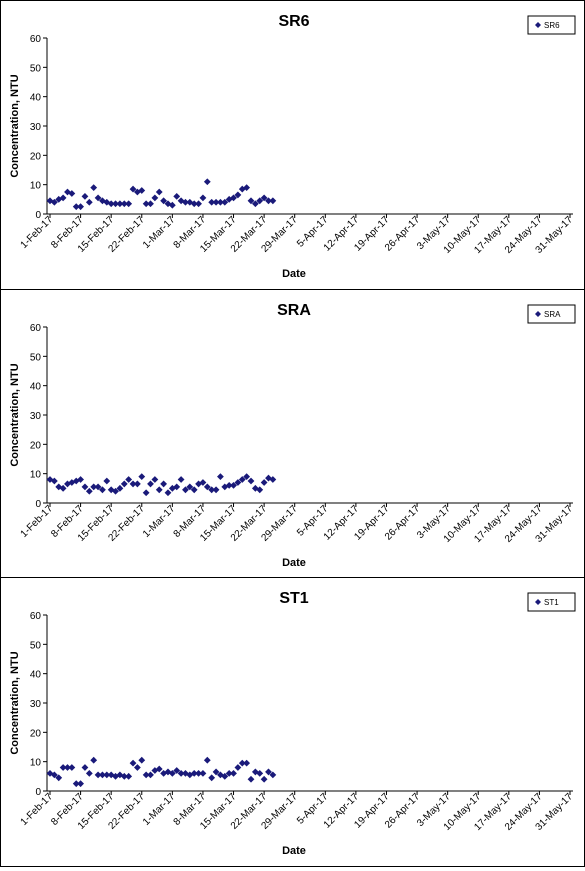  What do you see at coordinates (293, 598) in the screenshot?
I see `chart-title-st1: ST1` at bounding box center [293, 598].